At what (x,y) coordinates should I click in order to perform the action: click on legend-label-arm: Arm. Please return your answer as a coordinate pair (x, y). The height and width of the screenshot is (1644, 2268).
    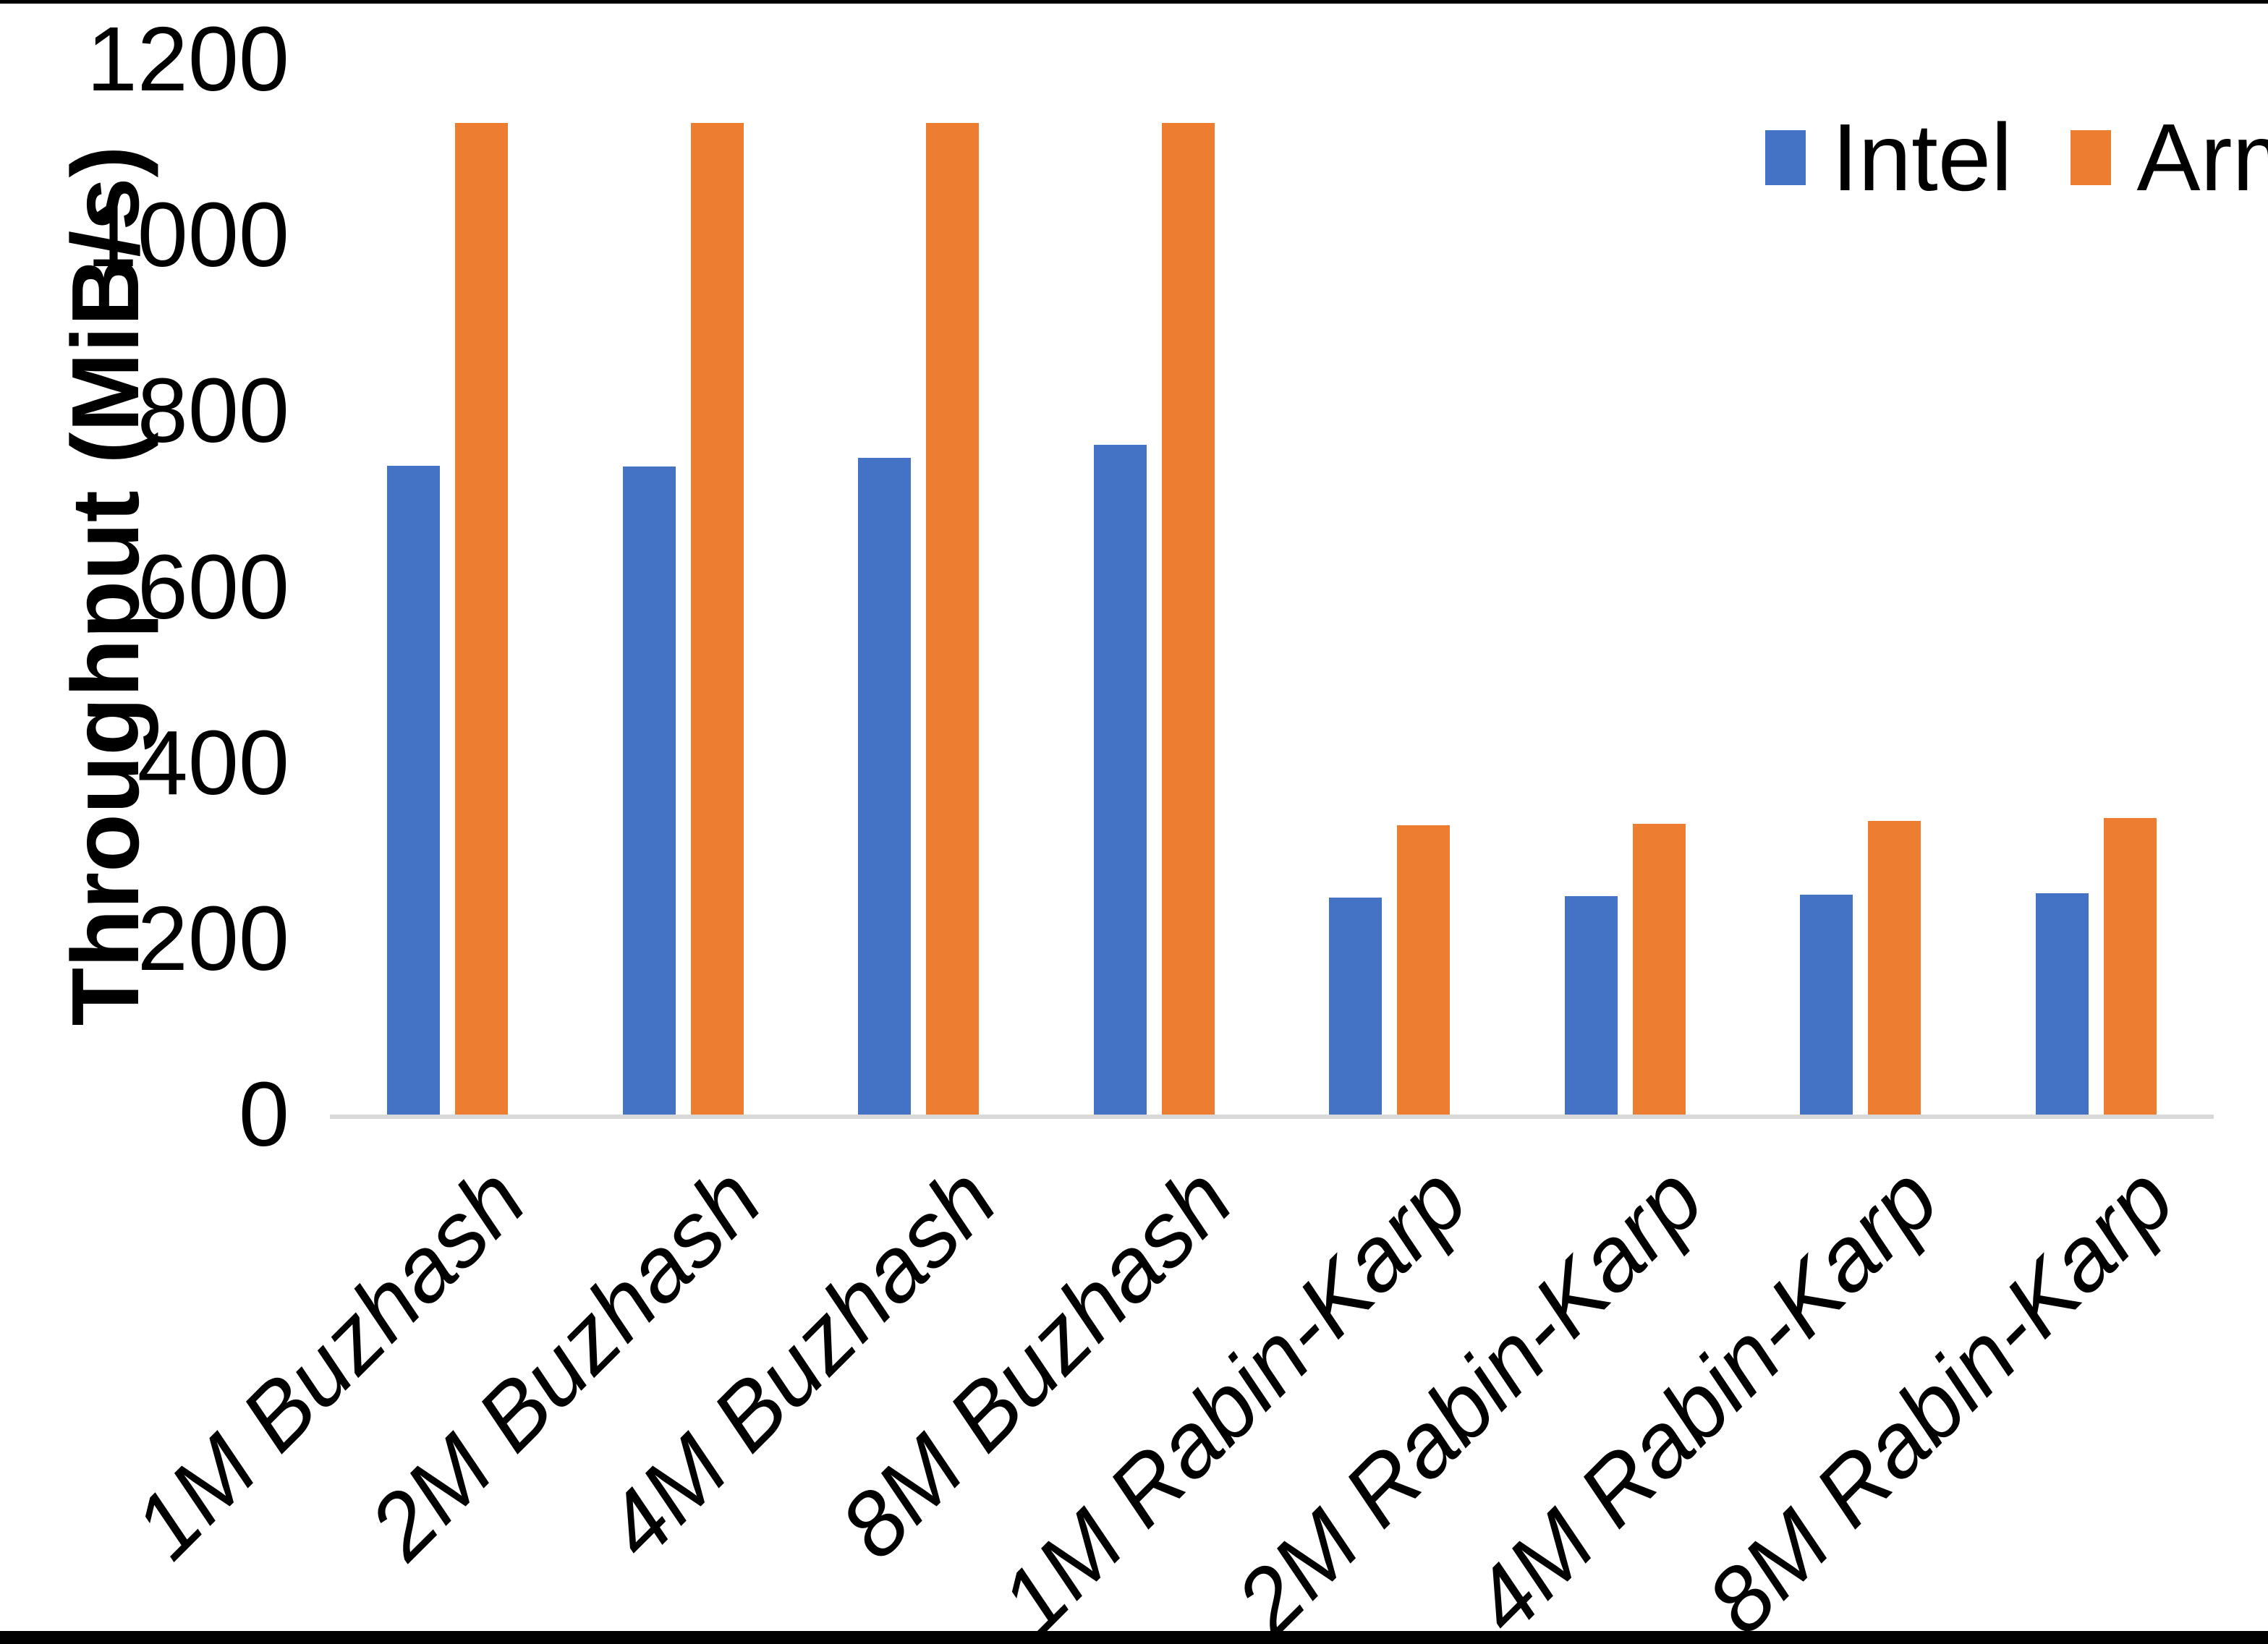
    Looking at the image, I should click on (2202, 157).